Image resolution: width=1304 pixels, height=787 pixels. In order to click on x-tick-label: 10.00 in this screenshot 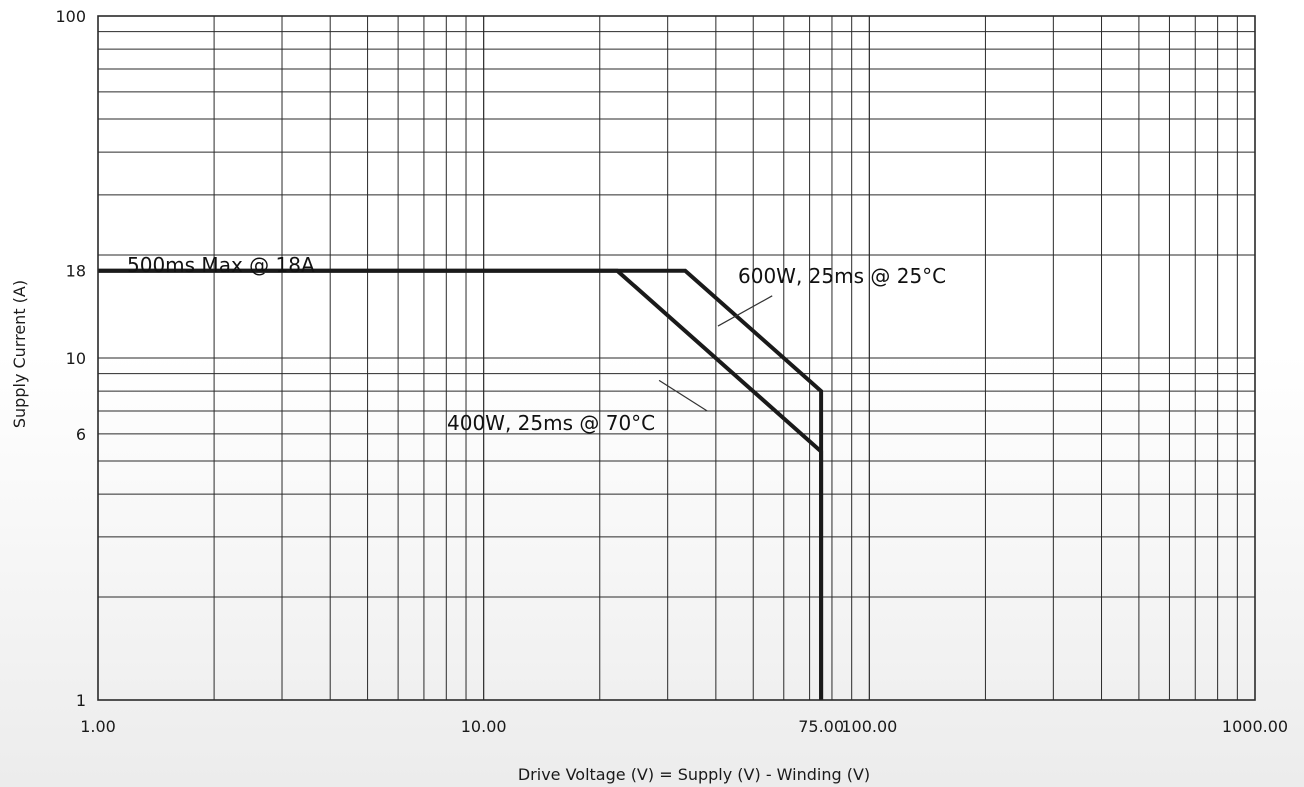, I will do `click(484, 726)`.